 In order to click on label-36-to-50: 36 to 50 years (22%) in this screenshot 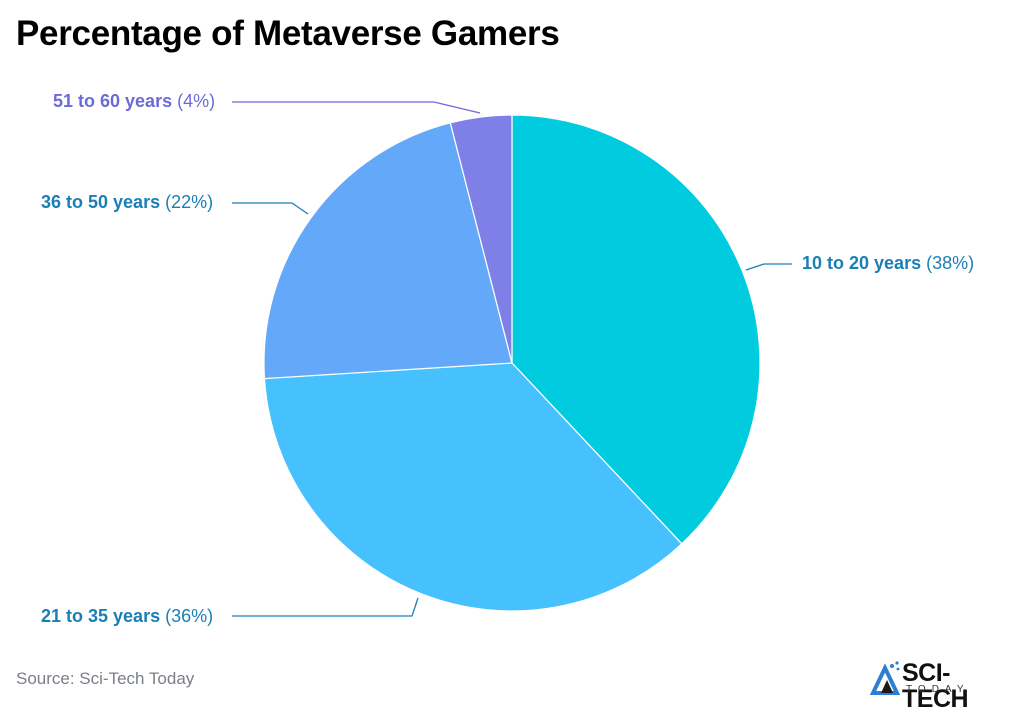, I will do `click(127, 202)`.